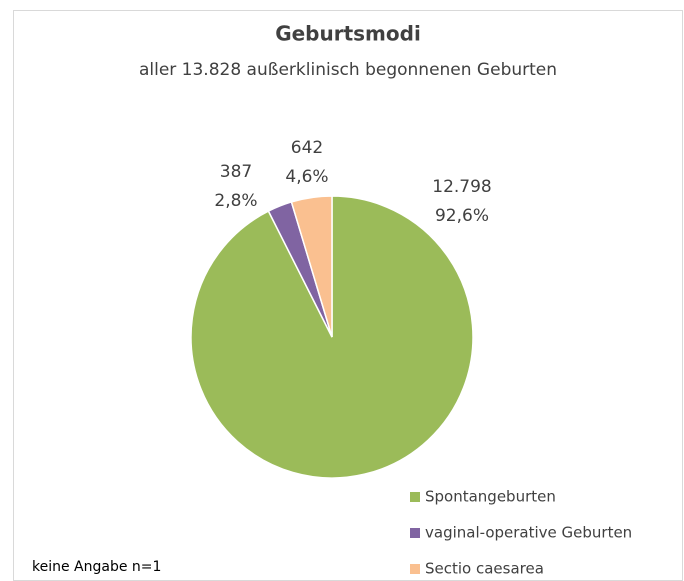 The width and height of the screenshot is (684, 581). Describe the element at coordinates (235, 201) in the screenshot. I see `percent-label: 2,8%` at that location.